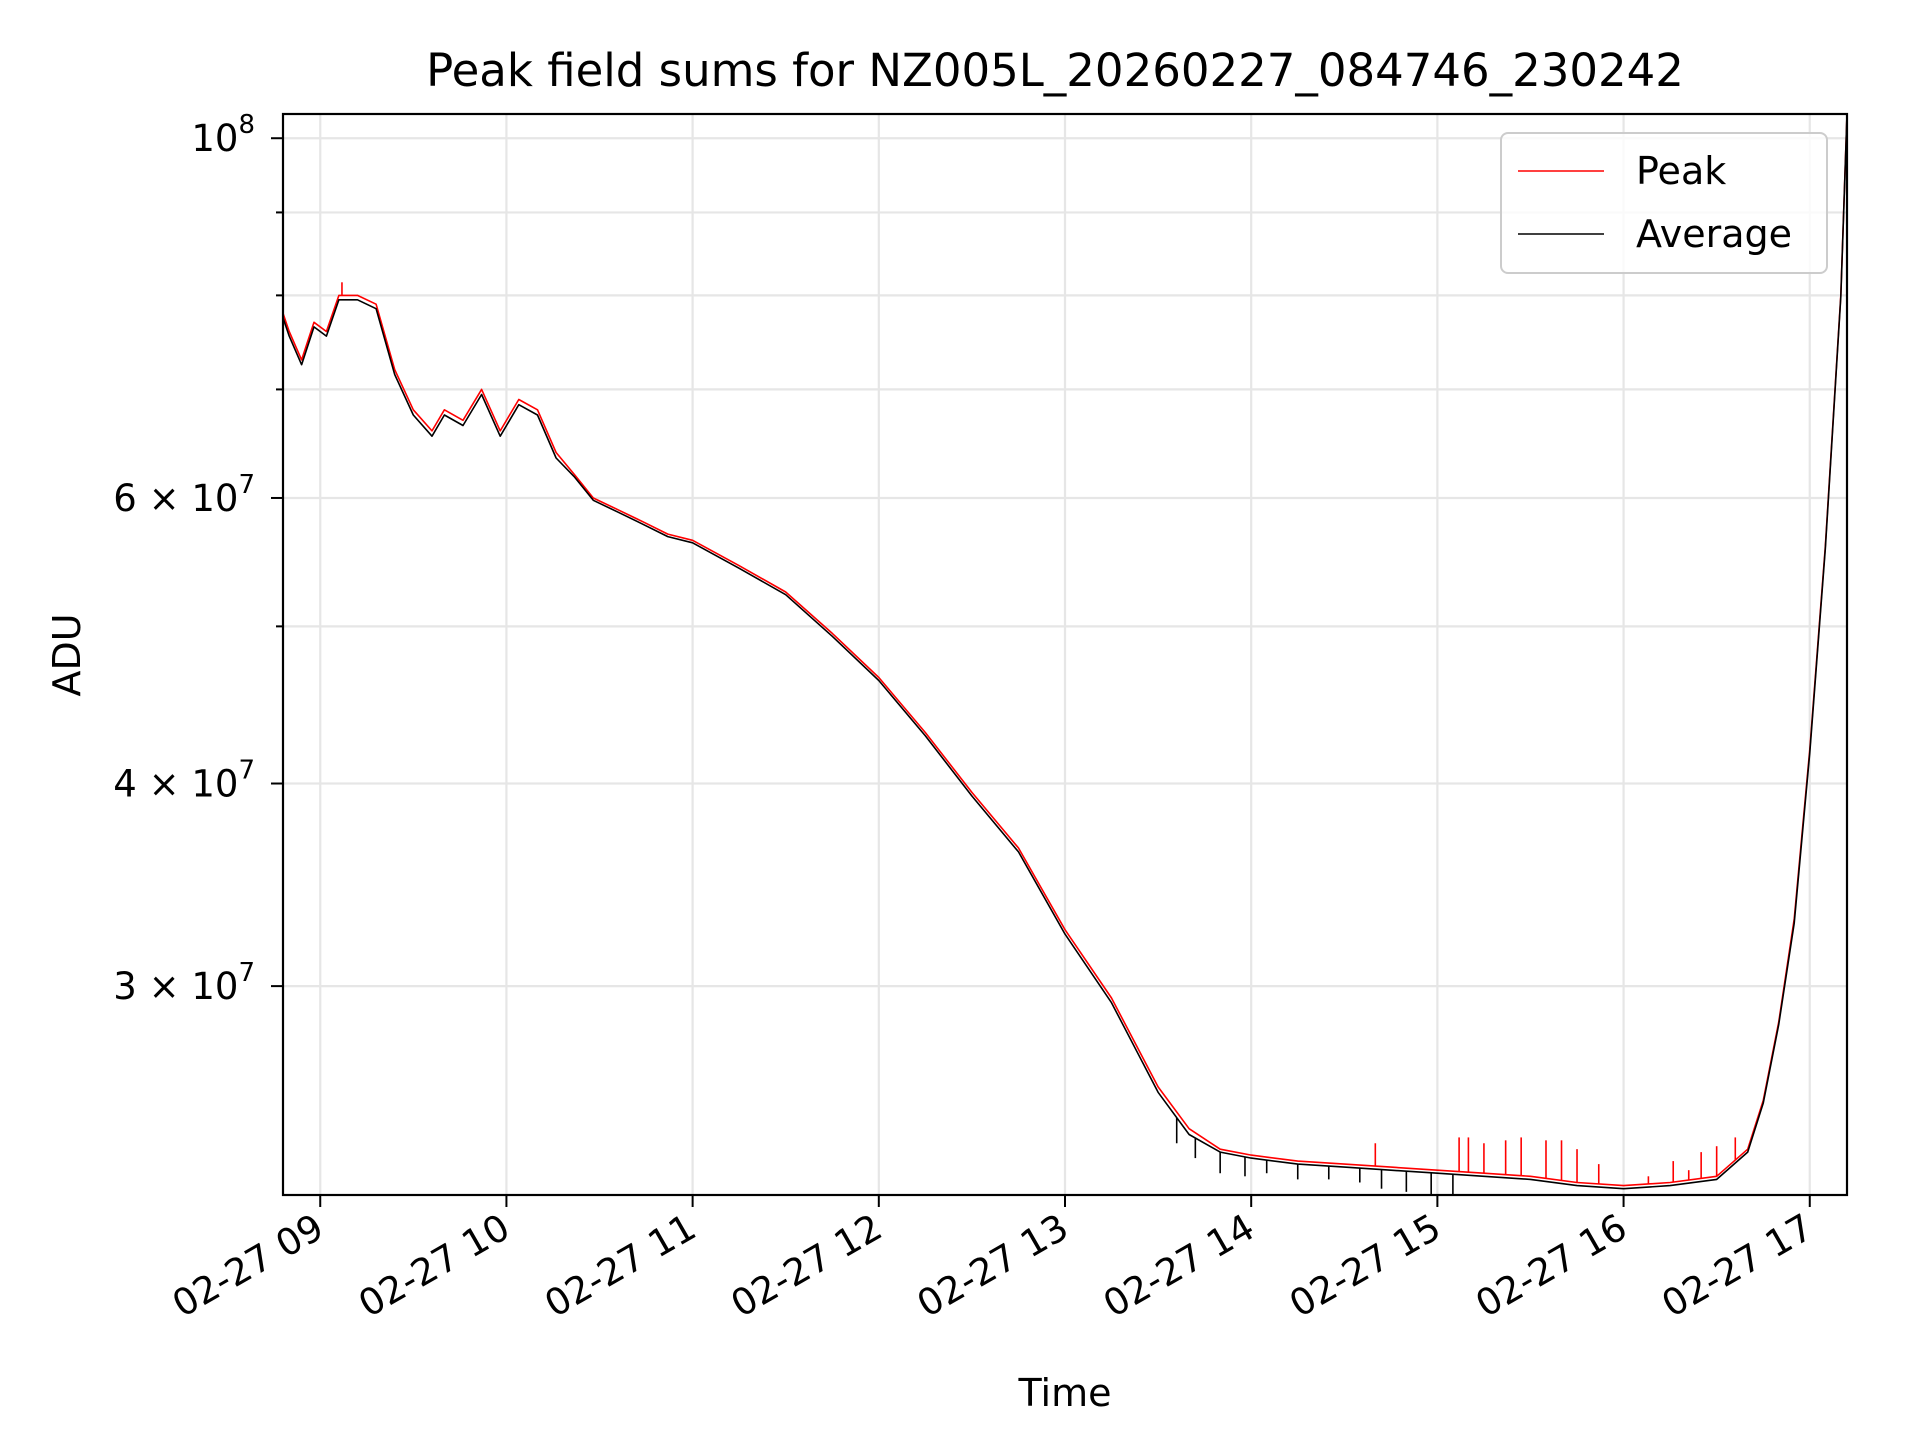 This screenshot has height=1440, width=1920. Describe the element at coordinates (184, 781) in the screenshot. I see `y-tick-label: 4 × 107` at that location.